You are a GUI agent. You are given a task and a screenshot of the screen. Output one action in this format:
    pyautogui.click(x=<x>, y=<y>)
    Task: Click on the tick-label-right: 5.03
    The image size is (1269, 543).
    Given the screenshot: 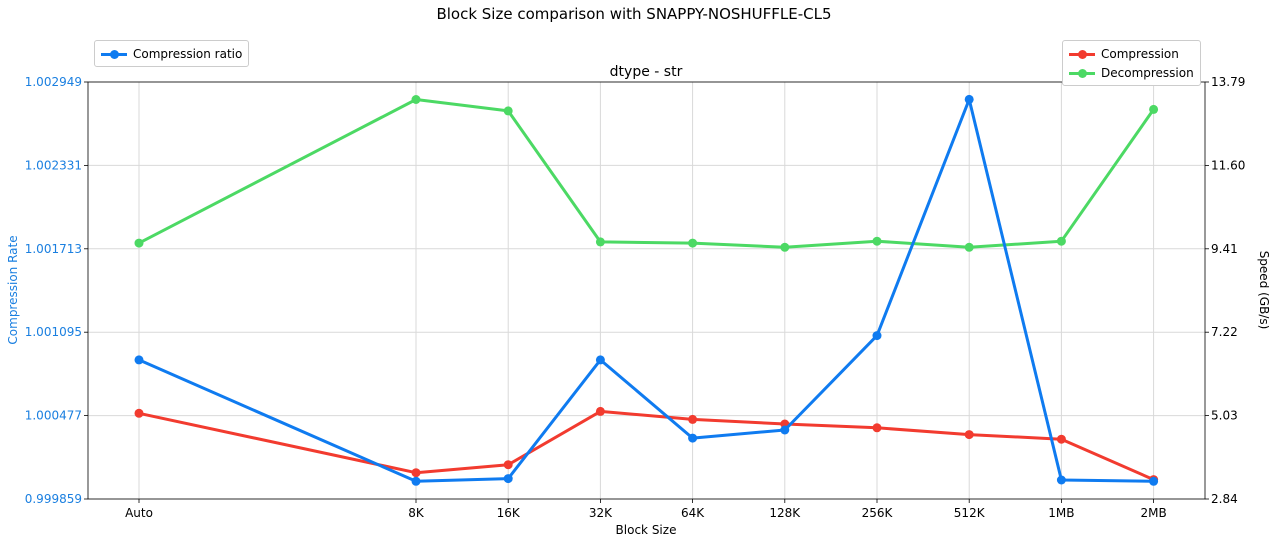 What is the action you would take?
    pyautogui.click(x=1224, y=416)
    